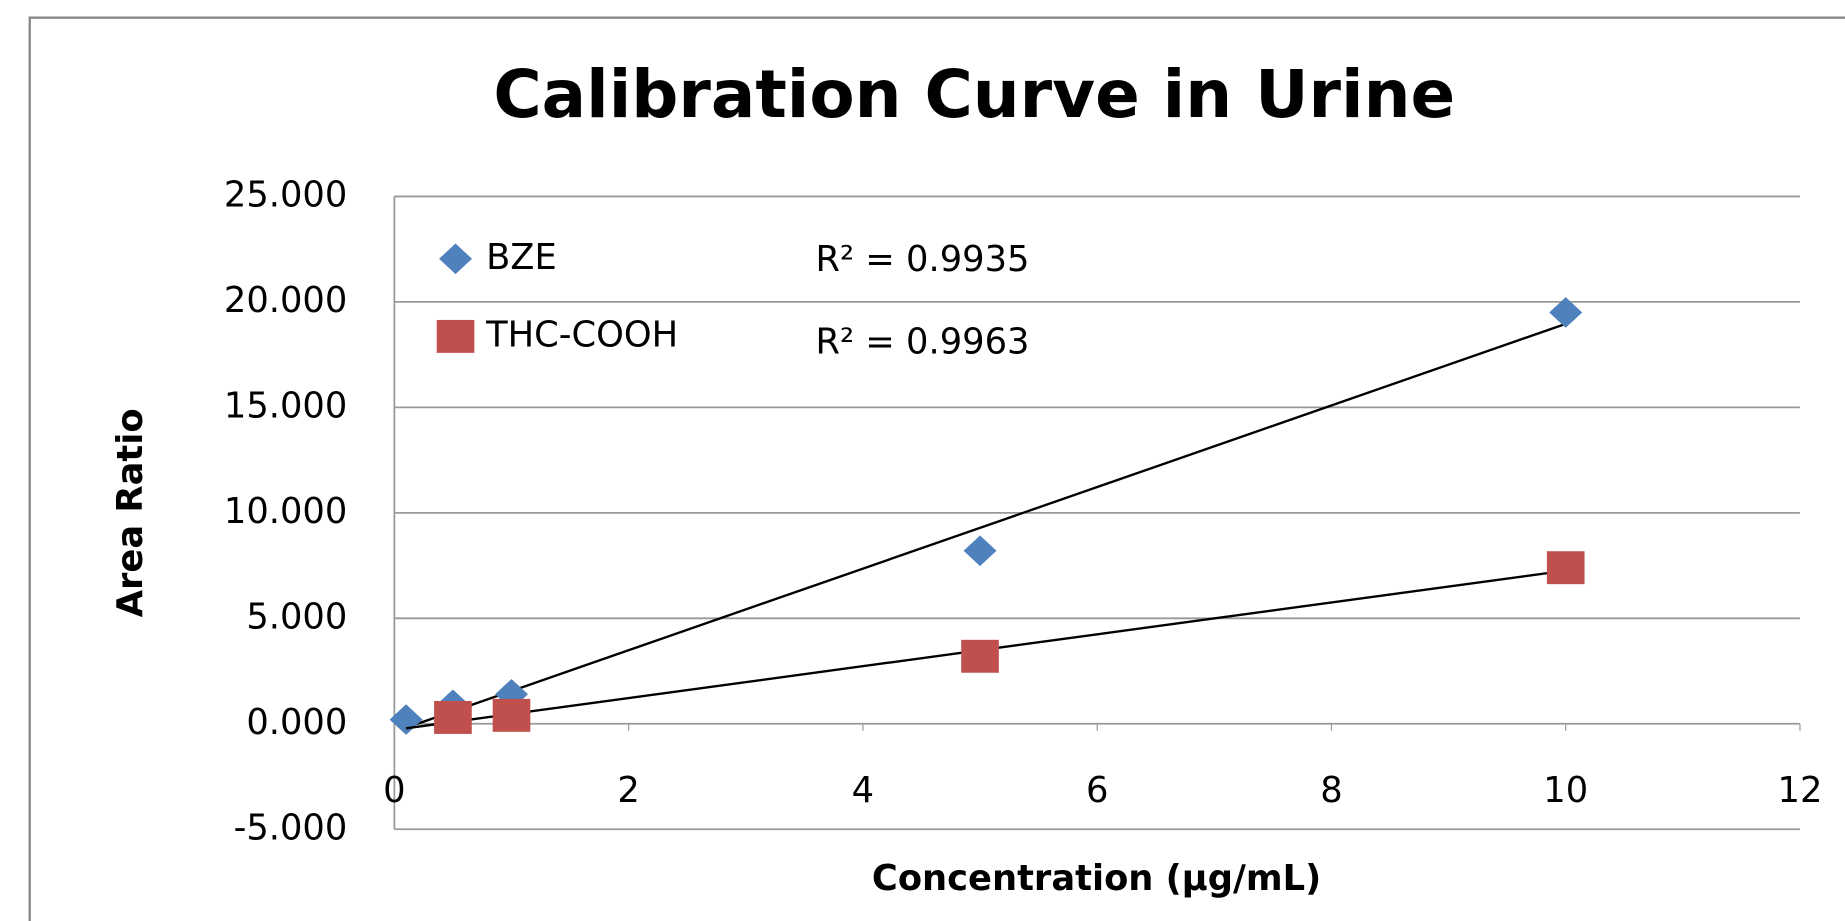  What do you see at coordinates (922, 341) in the screenshot?
I see `annotation: R² = 0.9963` at bounding box center [922, 341].